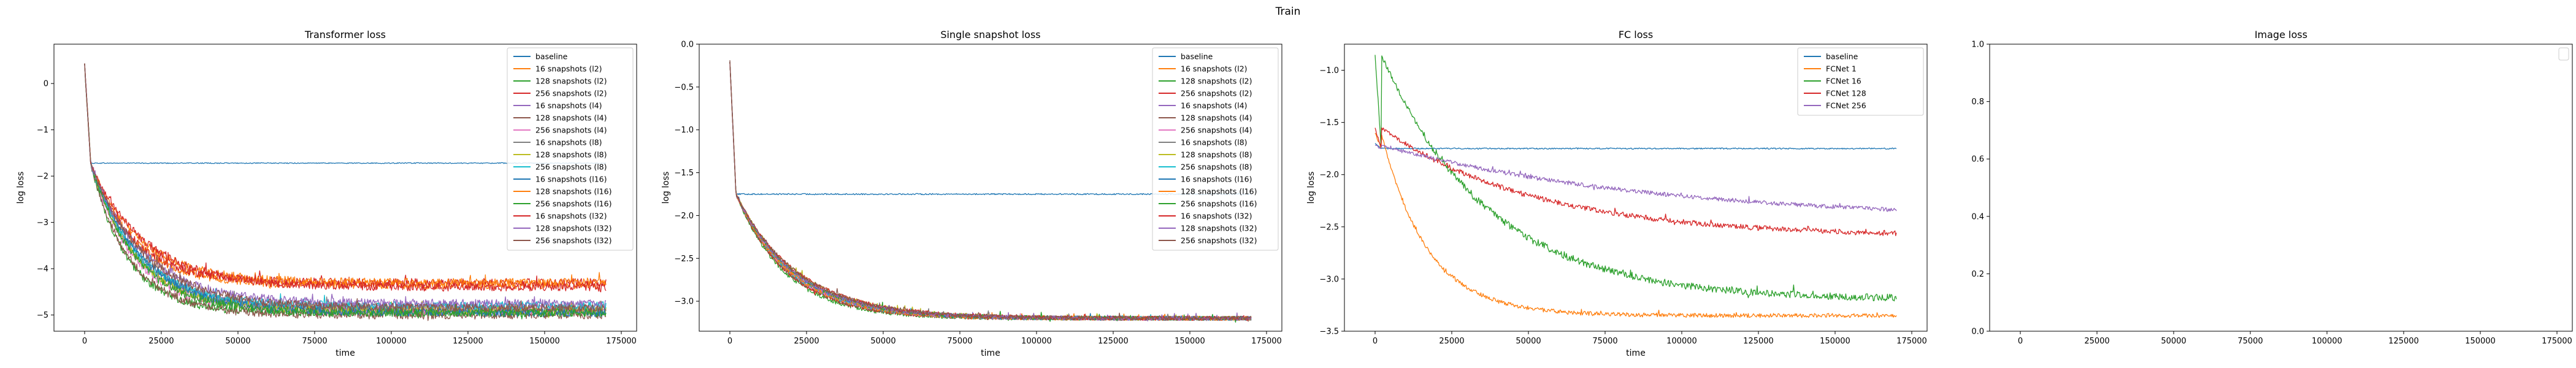 The image size is (2576, 368). I want to click on y-tick-label: 0.4, so click(1977, 216).